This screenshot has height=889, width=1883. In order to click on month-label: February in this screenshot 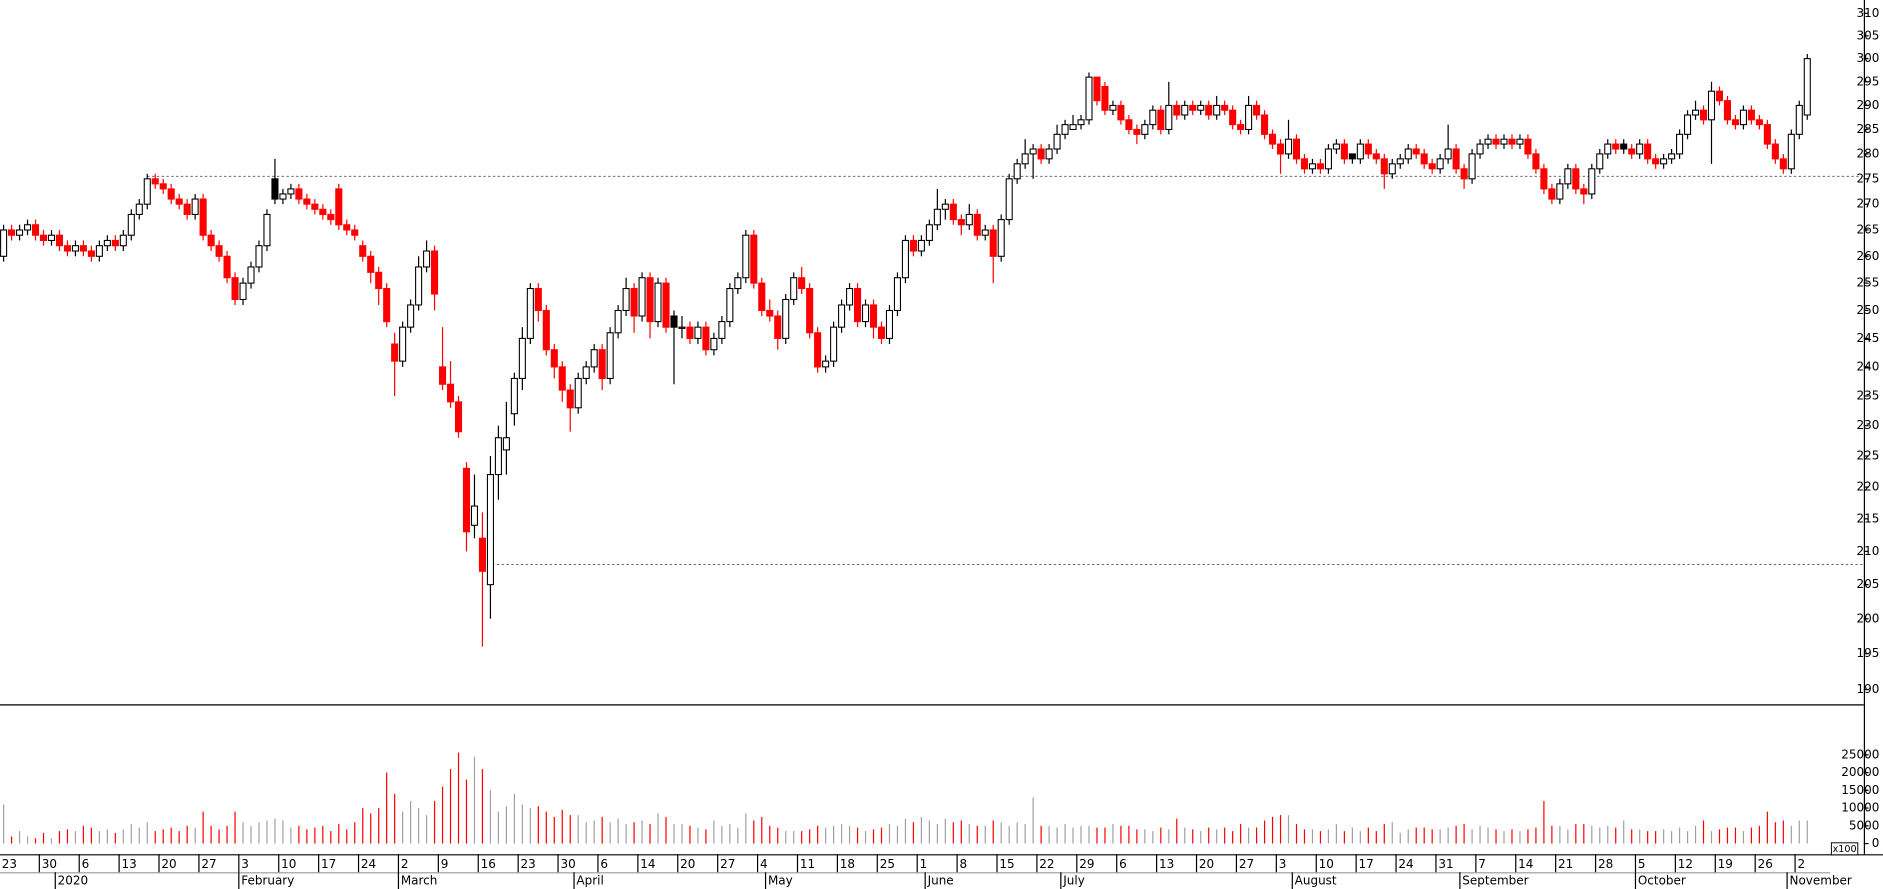, I will do `click(267, 881)`.